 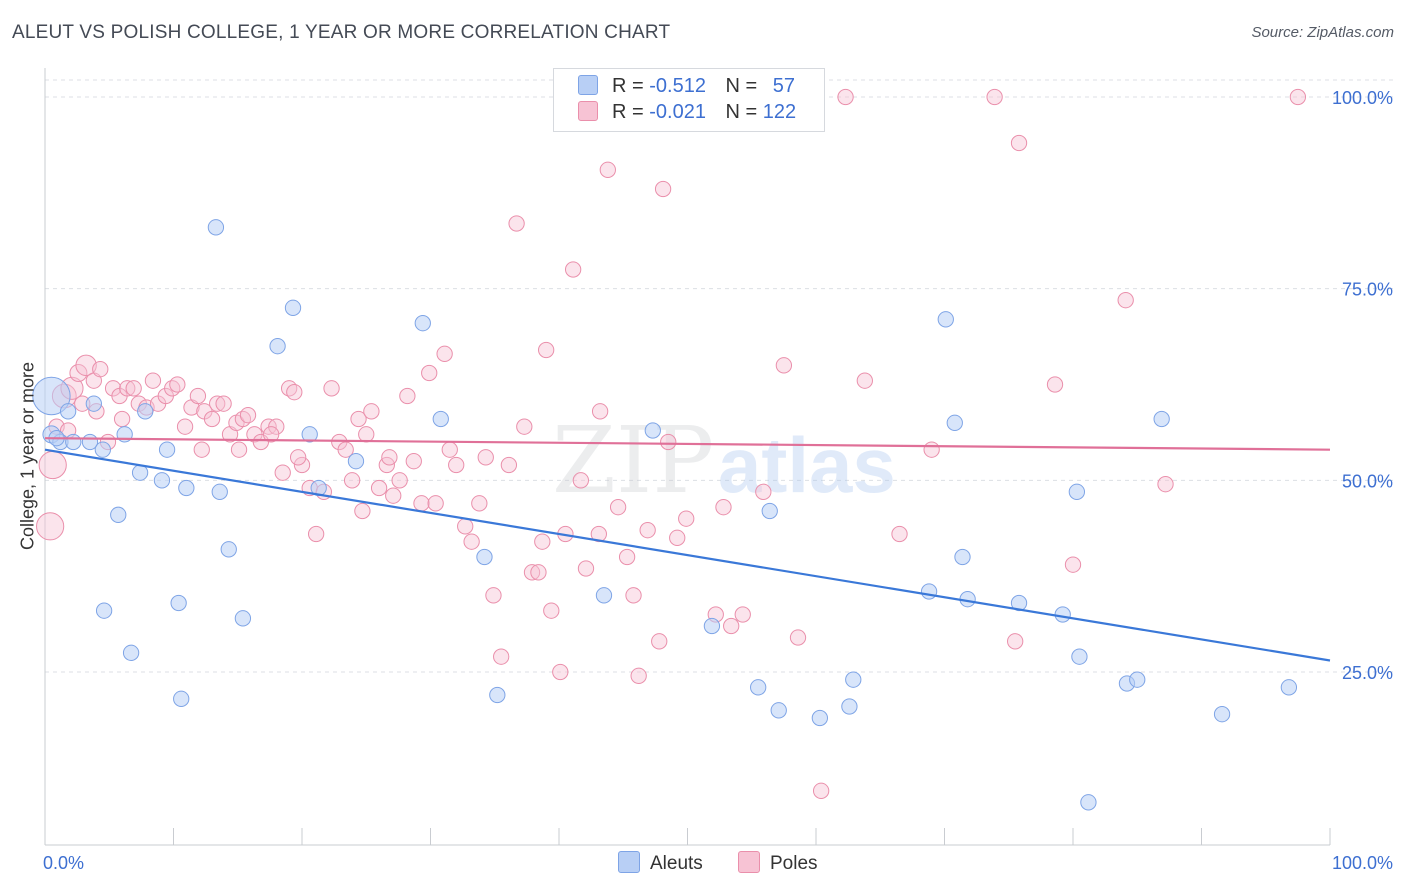 I want to click on poles-legend-swatch, so click(x=749, y=862).